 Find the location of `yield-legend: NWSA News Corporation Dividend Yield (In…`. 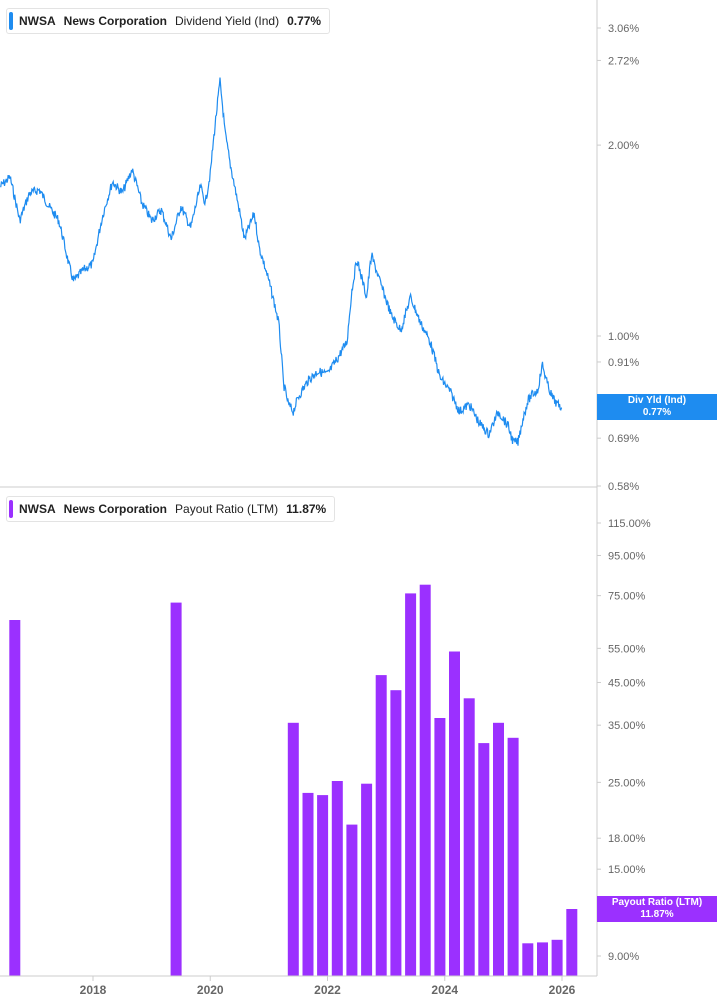

yield-legend: NWSA News Corporation Dividend Yield (In… is located at coordinates (168, 21).